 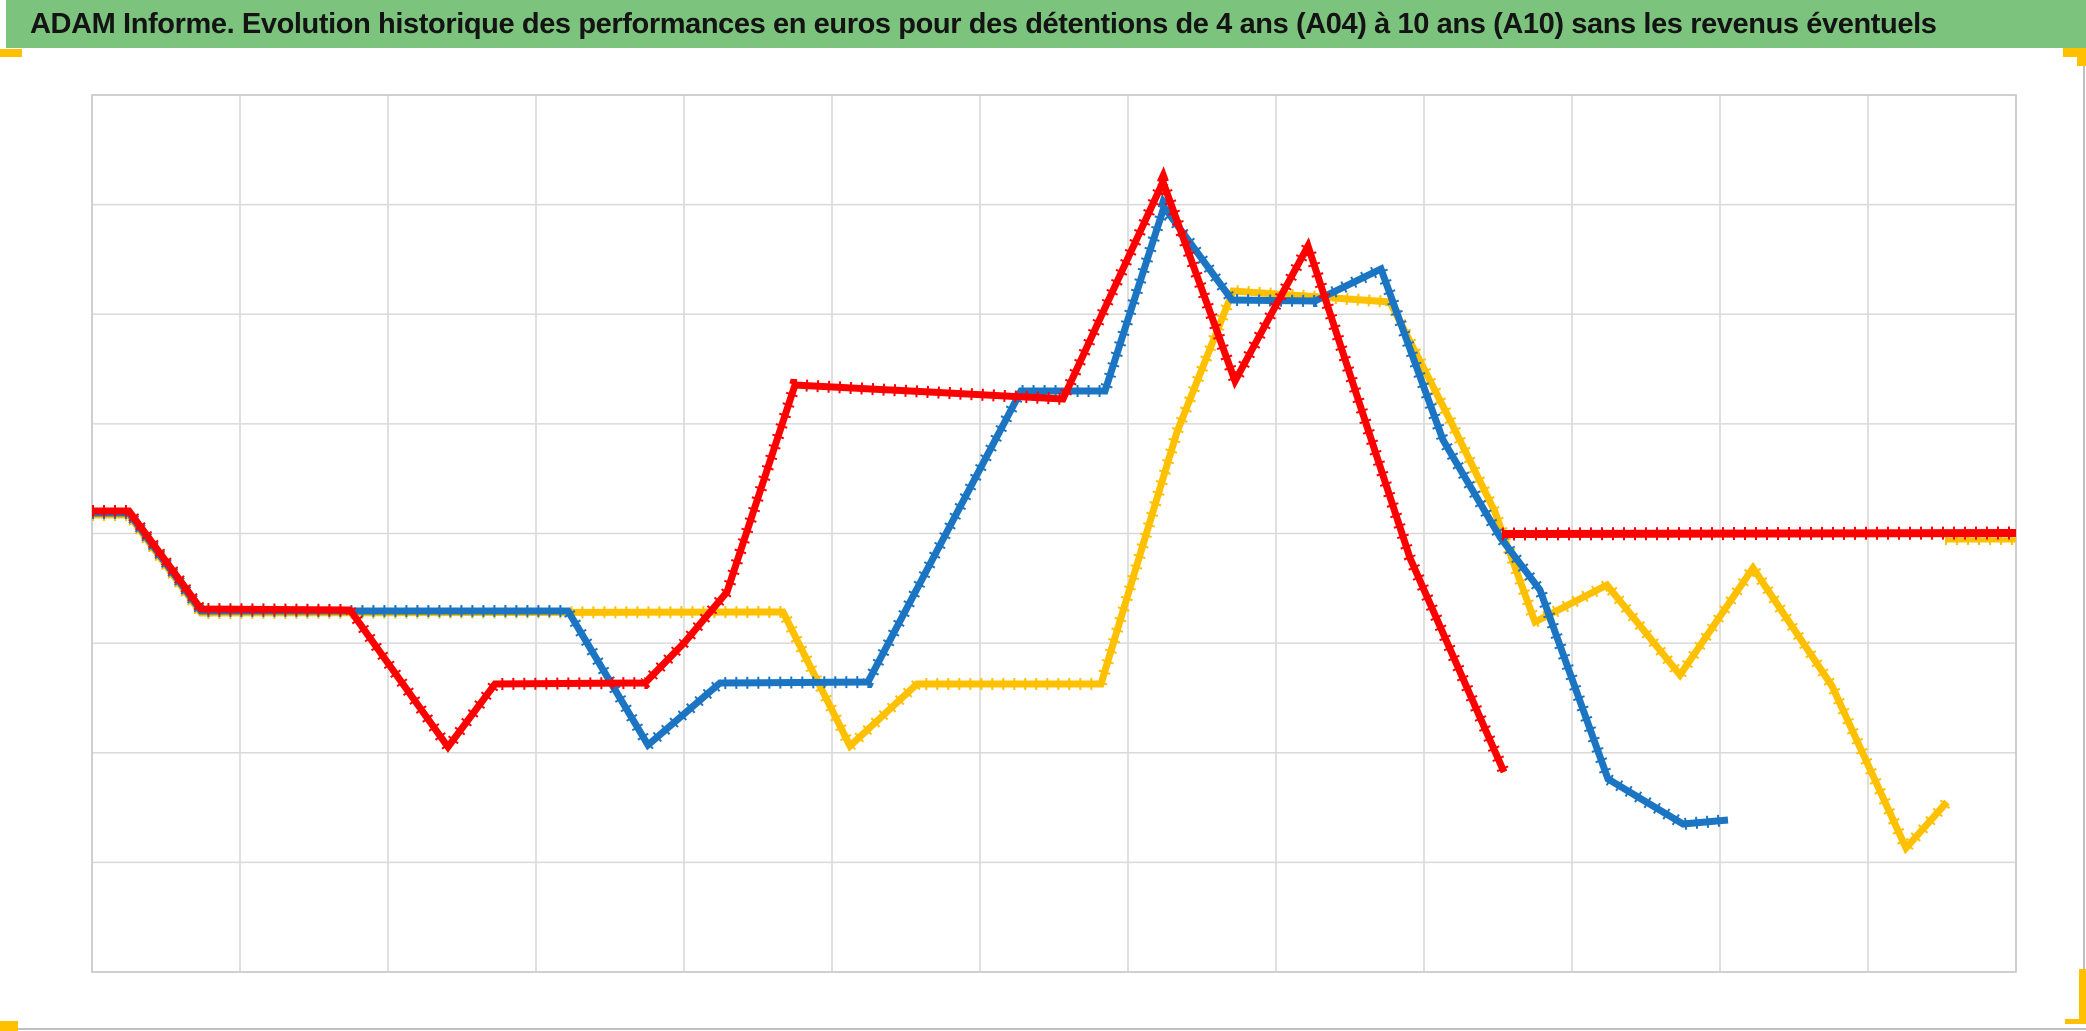 I want to click on chart-frame-right-border, so click(x=2084, y=539).